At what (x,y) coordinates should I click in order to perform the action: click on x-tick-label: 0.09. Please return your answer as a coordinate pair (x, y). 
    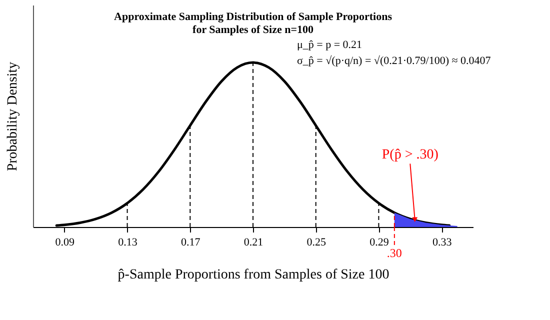
    Looking at the image, I should click on (65, 242).